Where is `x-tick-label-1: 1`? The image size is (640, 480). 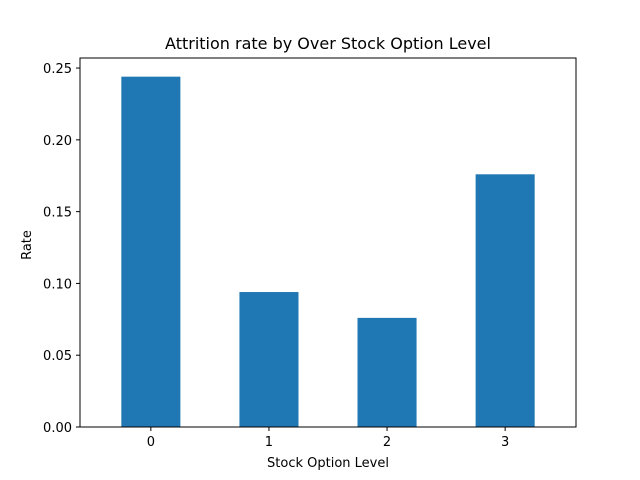
x-tick-label-1: 1 is located at coordinates (269, 442).